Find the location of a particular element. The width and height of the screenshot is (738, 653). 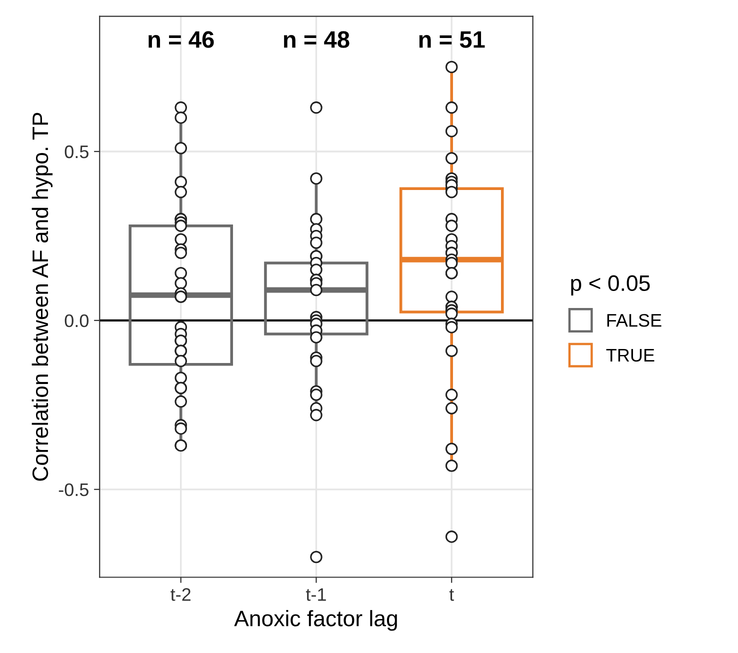

y-tick-label: 0.5 is located at coordinates (76, 151).